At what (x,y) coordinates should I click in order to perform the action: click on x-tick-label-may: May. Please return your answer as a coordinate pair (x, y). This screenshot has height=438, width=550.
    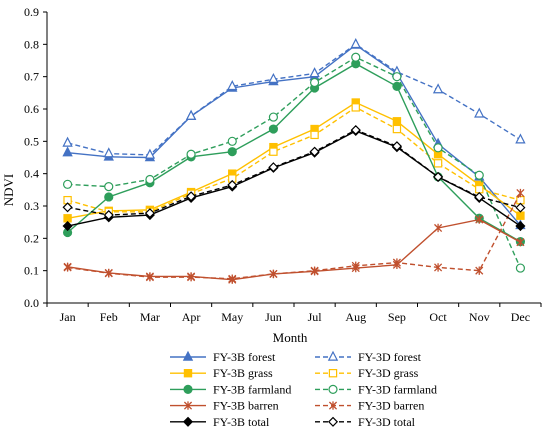
    Looking at the image, I should click on (232, 317).